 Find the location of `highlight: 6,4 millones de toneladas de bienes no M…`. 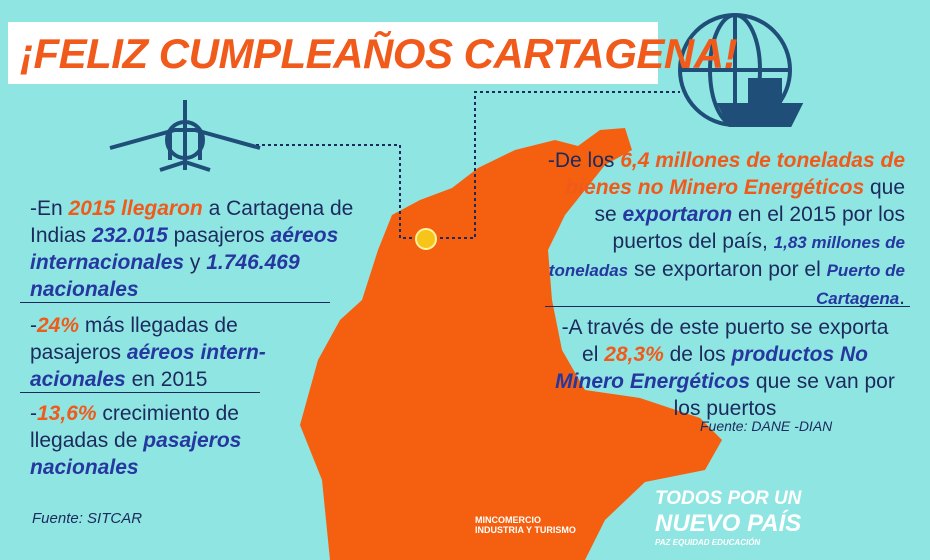

highlight: 6,4 millones de toneladas de bienes no M… is located at coordinates (735, 174).